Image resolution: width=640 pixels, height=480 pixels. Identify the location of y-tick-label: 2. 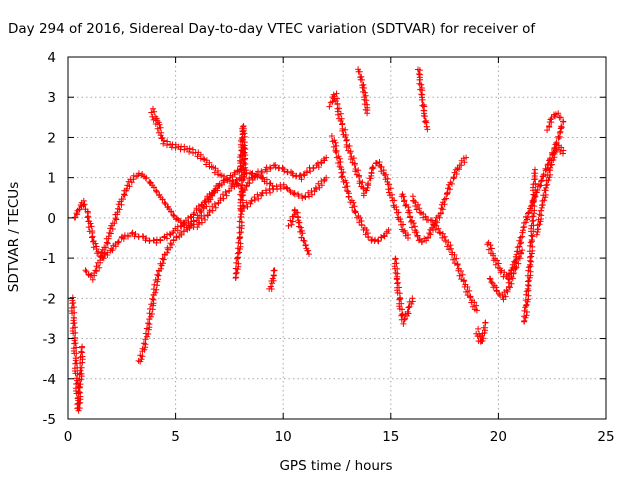
(51, 138).